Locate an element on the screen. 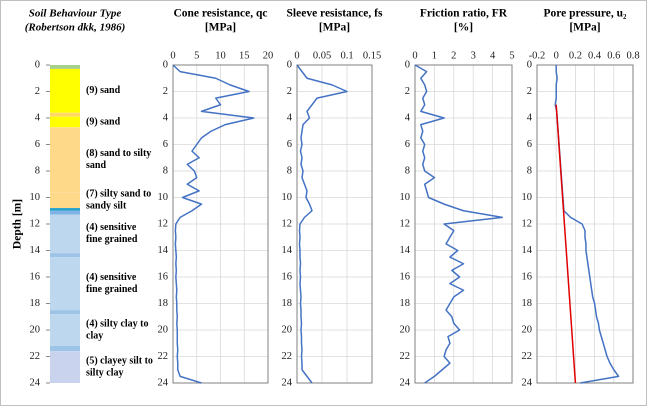  chart-title: (Robertson dkk, 1986) is located at coordinates (75, 28).